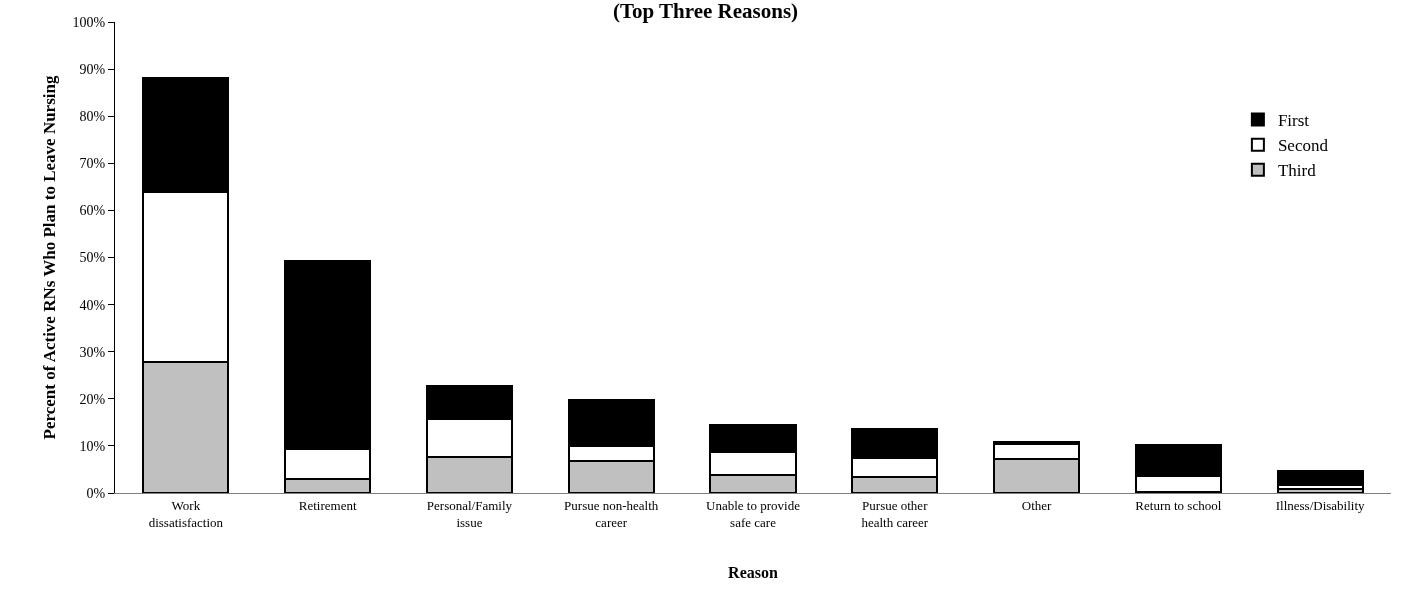 The width and height of the screenshot is (1411, 603). Describe the element at coordinates (705, 11) in the screenshot. I see `chart-title: (Top Three Reasons)` at that location.